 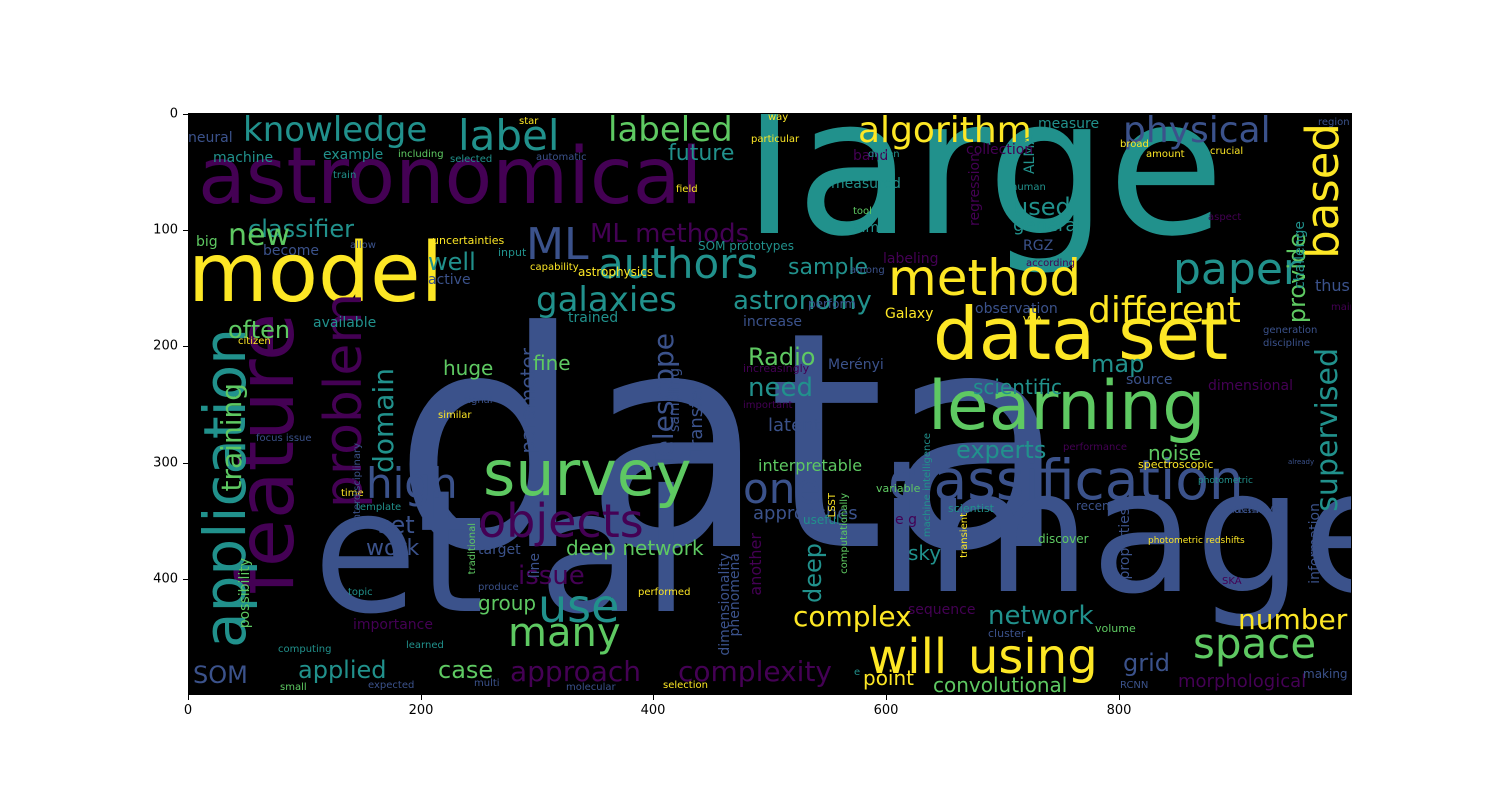 What do you see at coordinates (1255, 643) in the screenshot?
I see `cloud-word: space` at bounding box center [1255, 643].